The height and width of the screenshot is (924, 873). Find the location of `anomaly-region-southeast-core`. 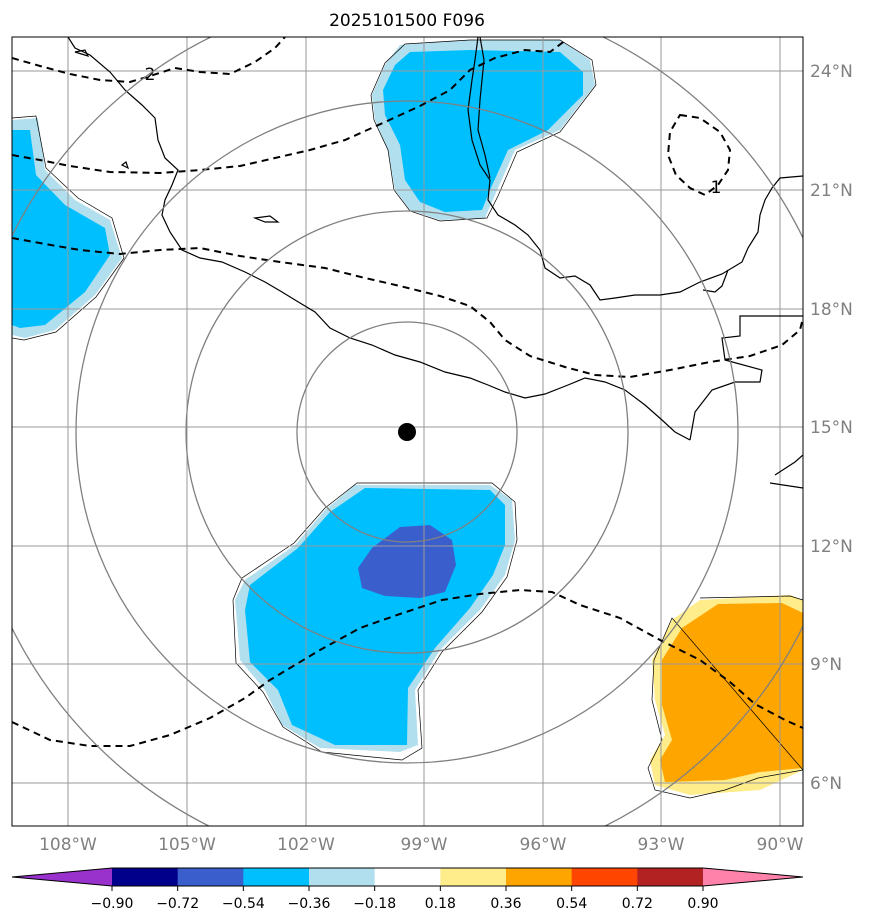

anomaly-region-southeast-core is located at coordinates (731, 692).